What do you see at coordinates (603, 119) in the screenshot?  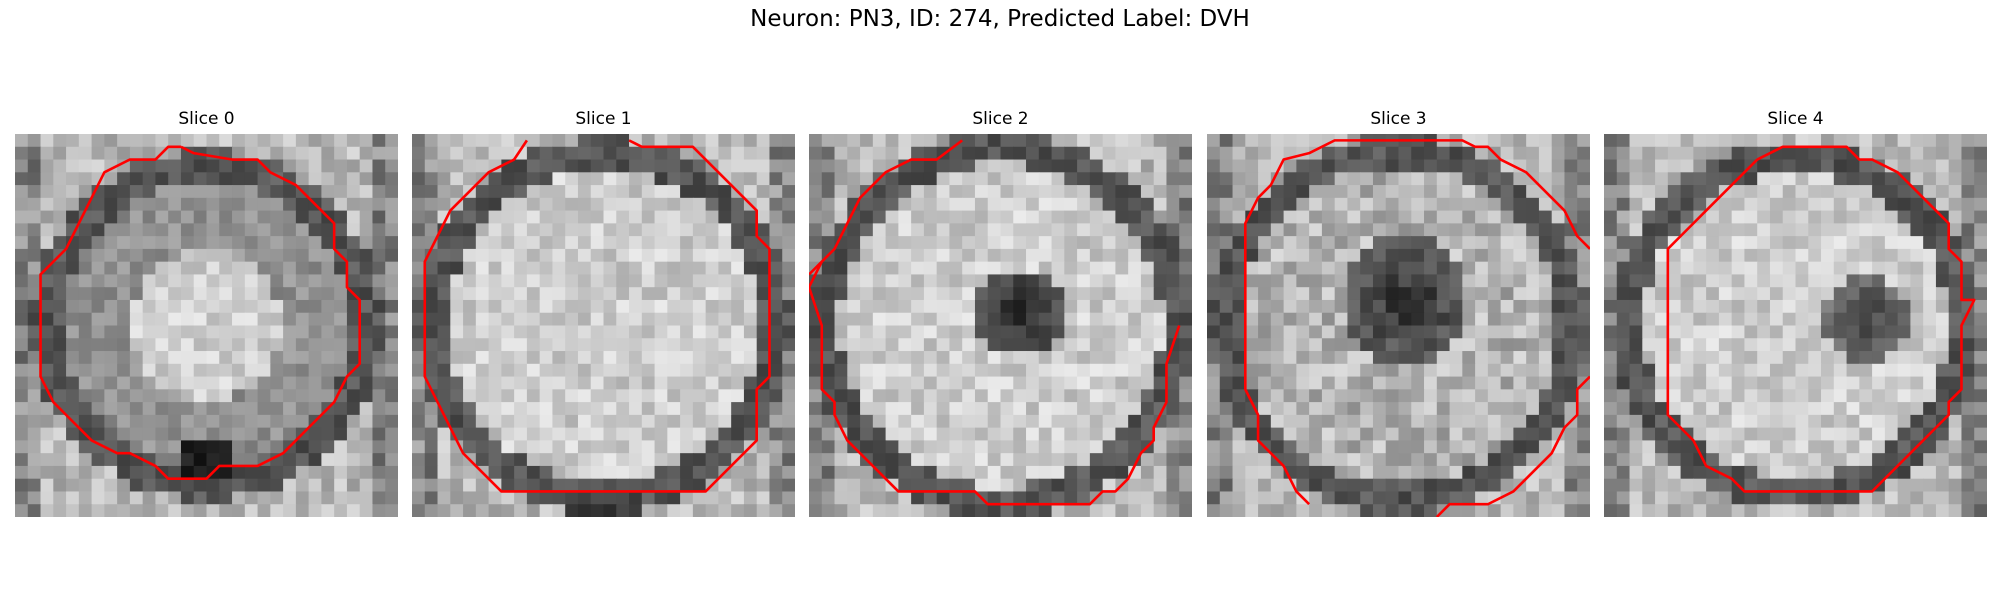 I see `slice-title: Slice 1` at bounding box center [603, 119].